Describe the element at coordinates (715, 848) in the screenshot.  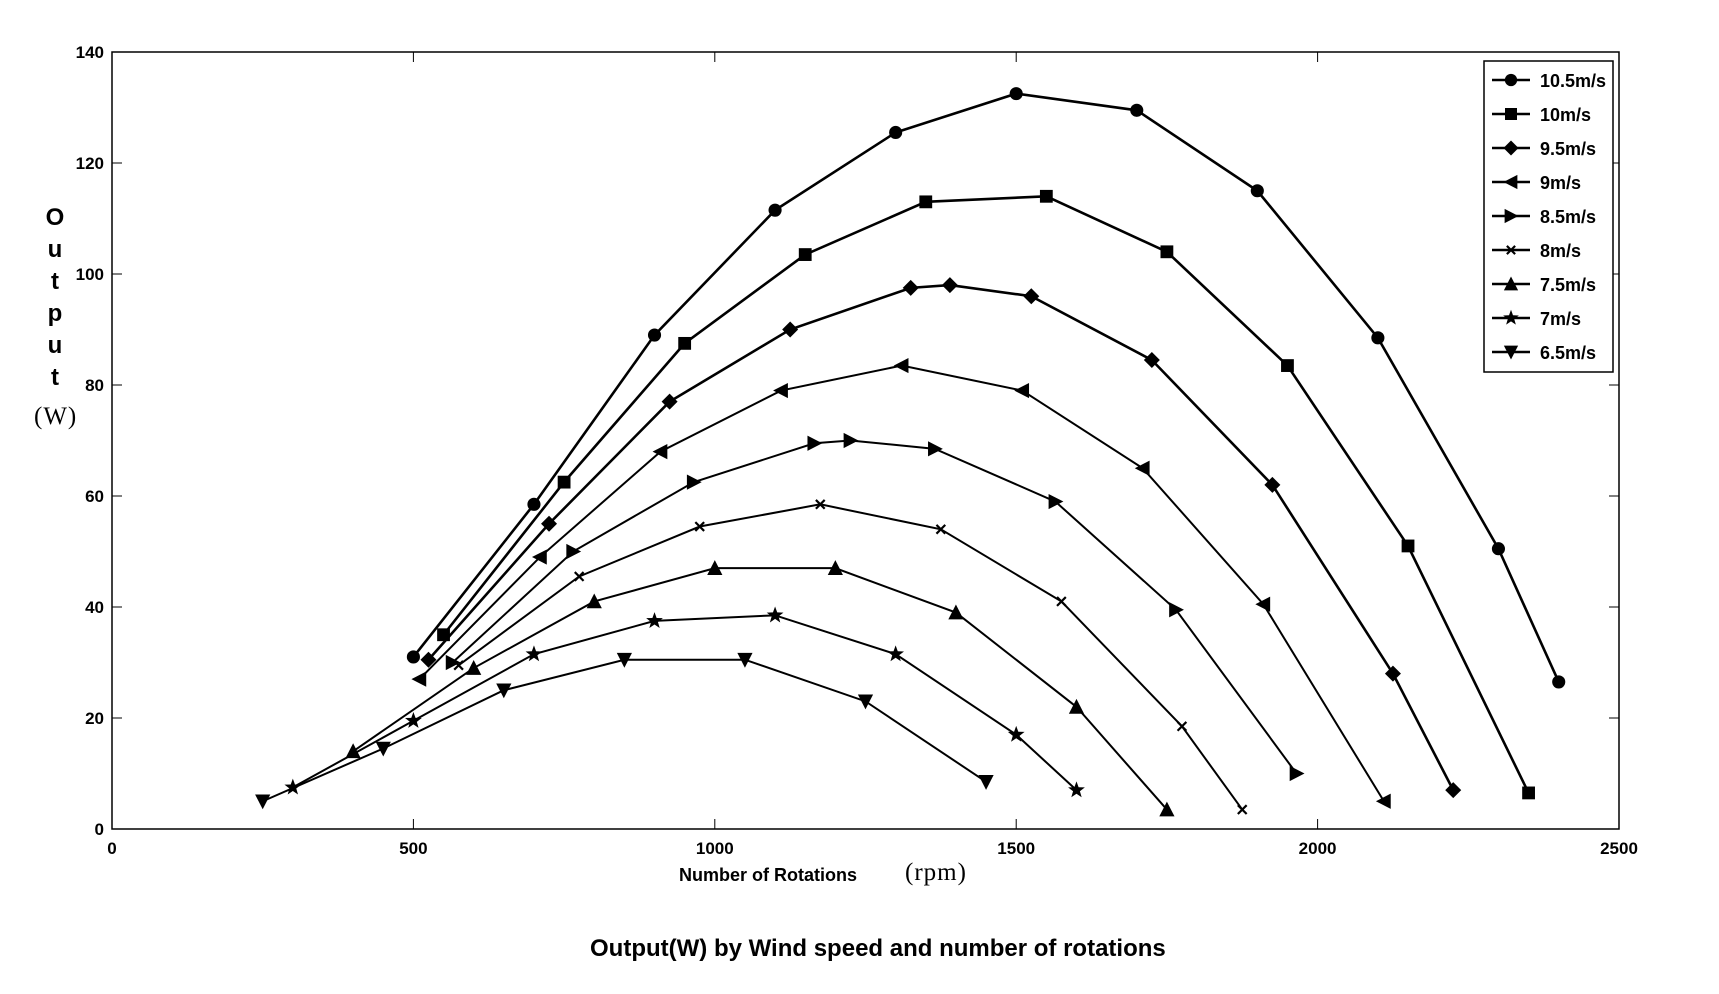
I see `x-tick-label: 1000` at that location.